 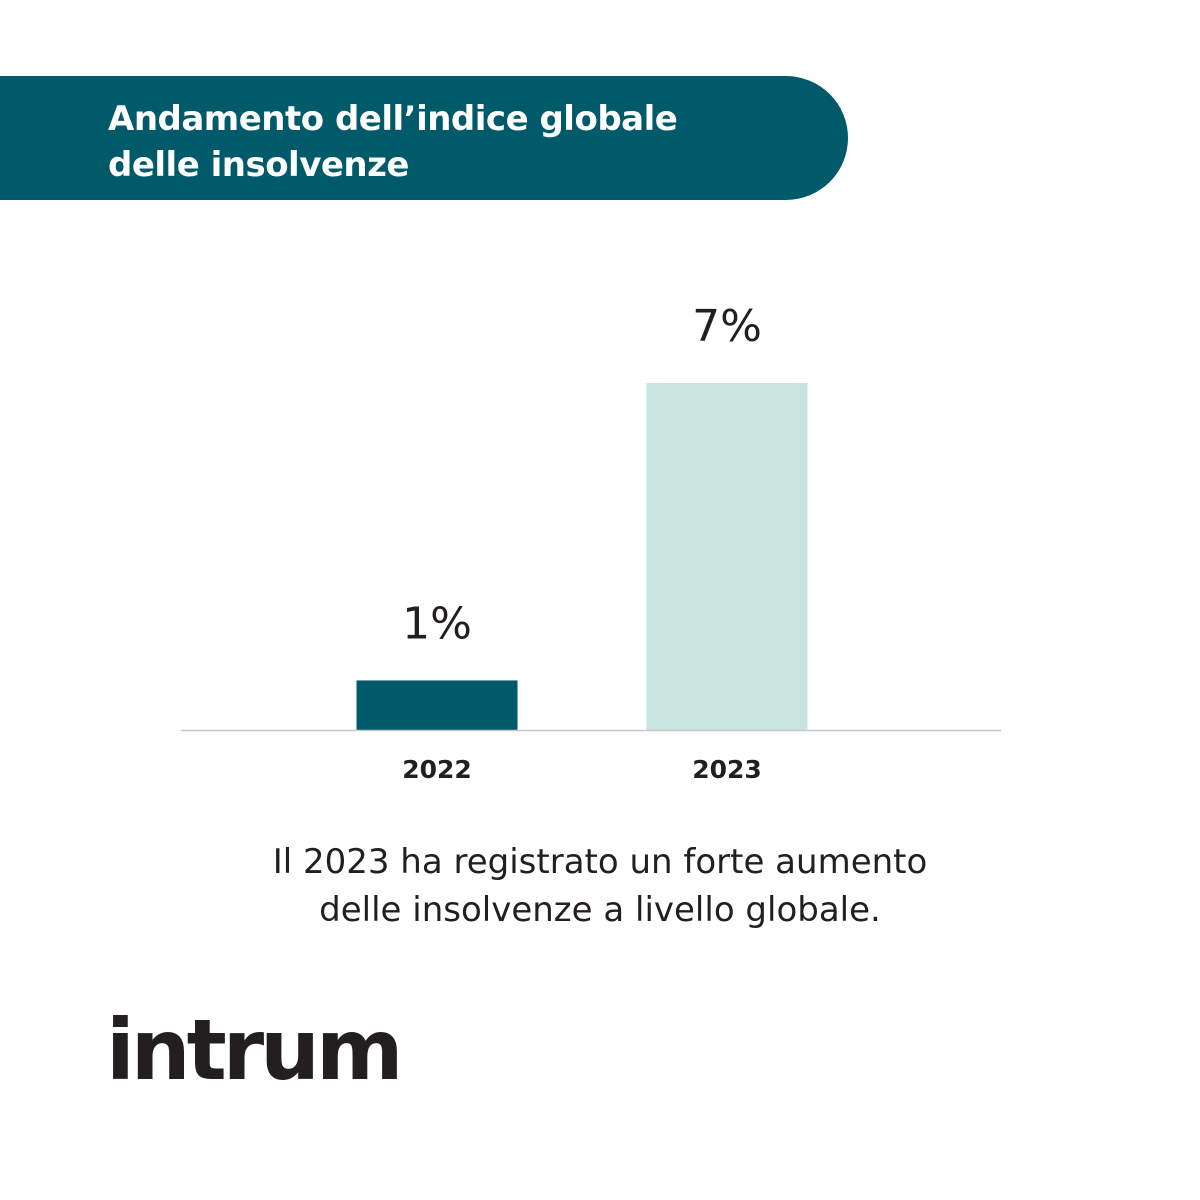 What do you see at coordinates (393, 119) in the screenshot?
I see `title-line-1: Andamento dell’indice globale` at bounding box center [393, 119].